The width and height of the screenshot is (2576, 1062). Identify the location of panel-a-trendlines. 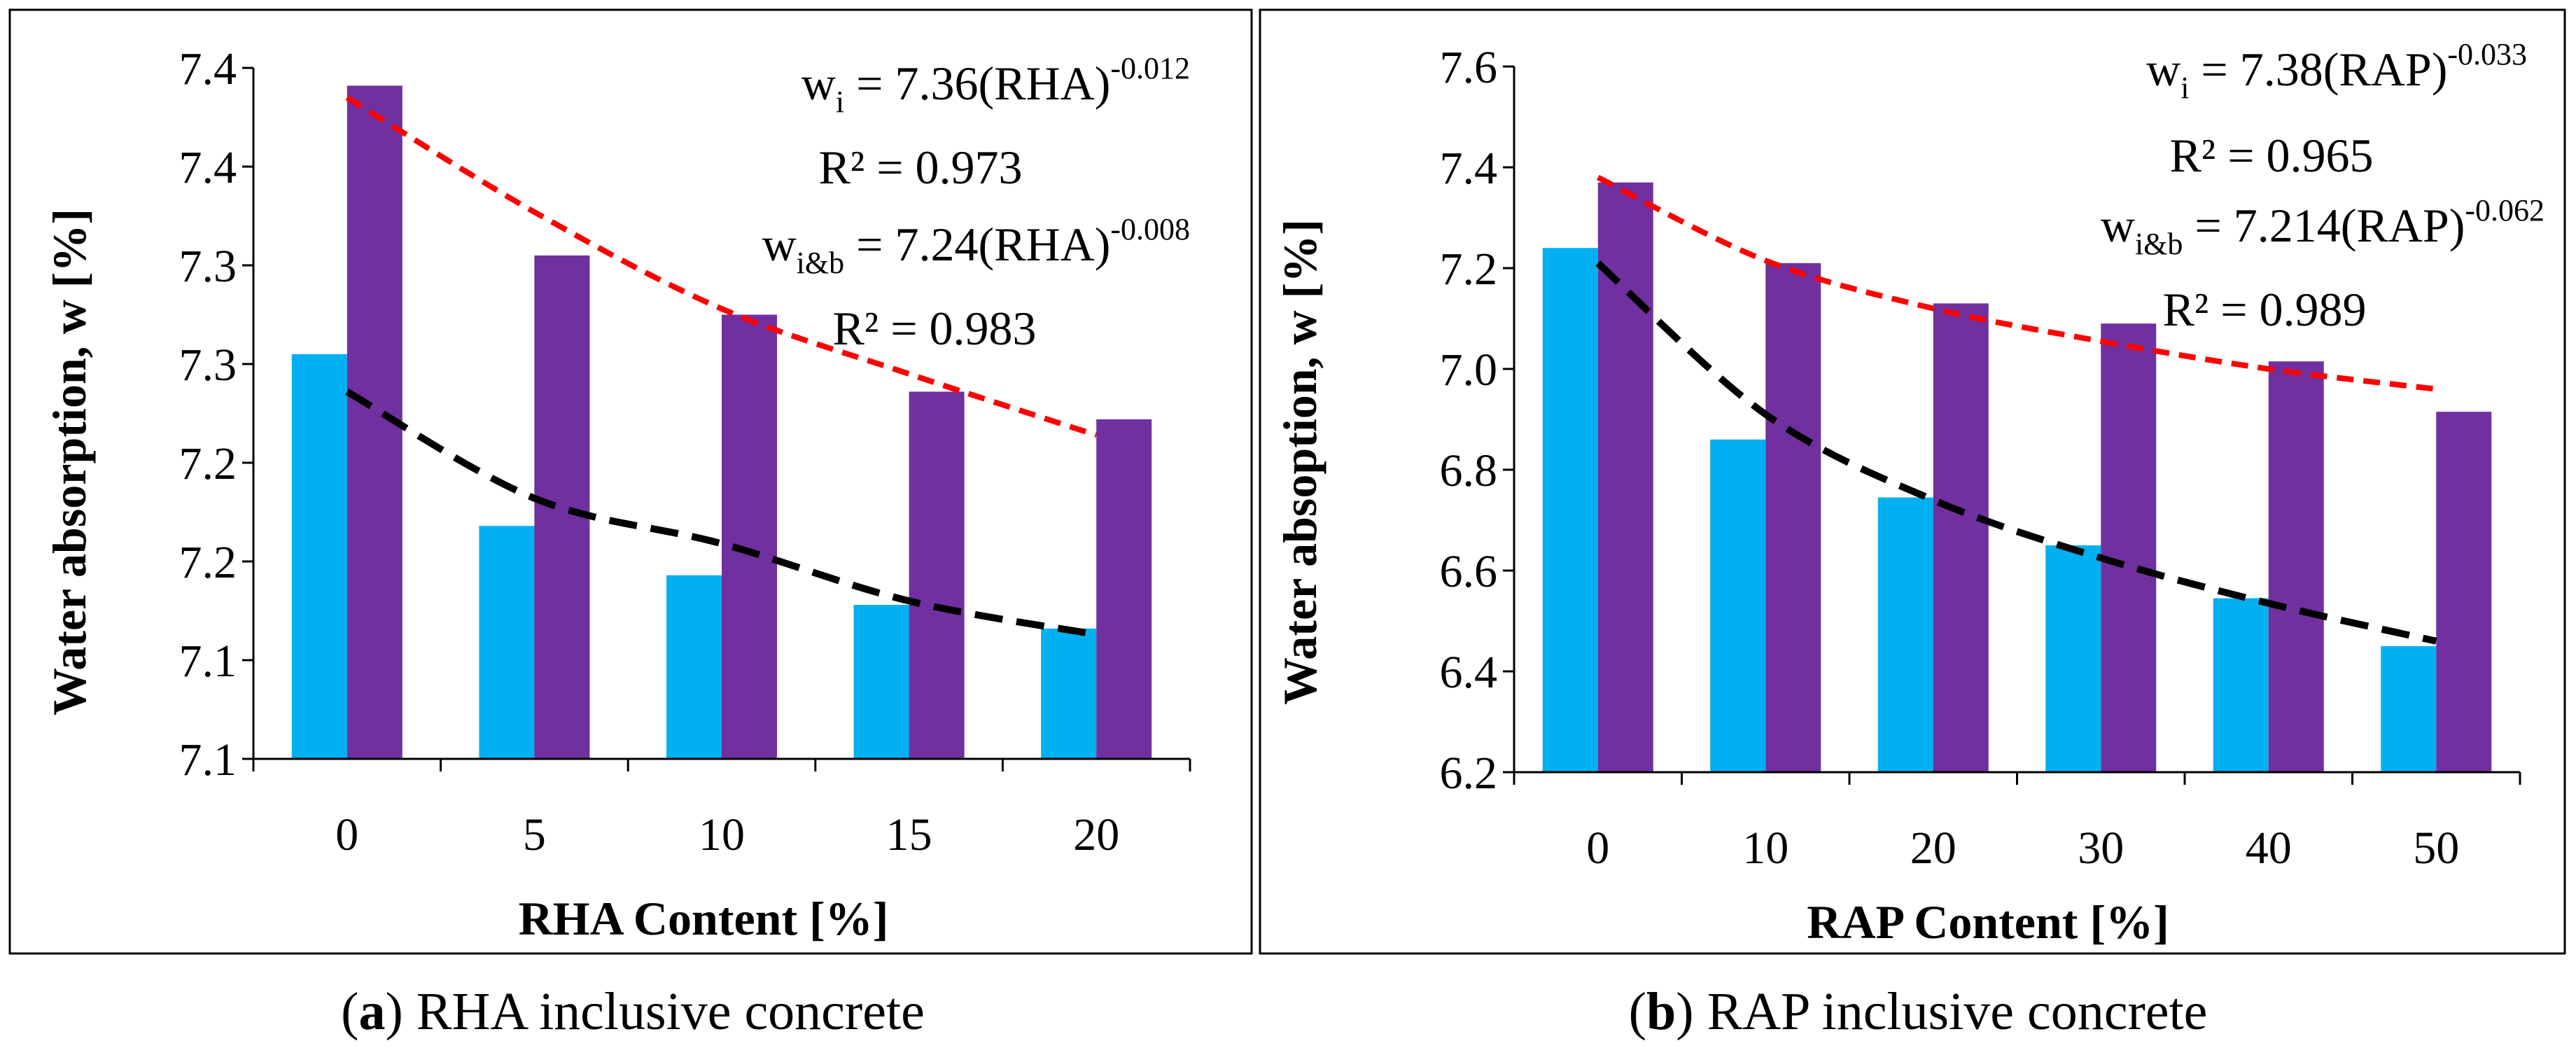
(721, 366).